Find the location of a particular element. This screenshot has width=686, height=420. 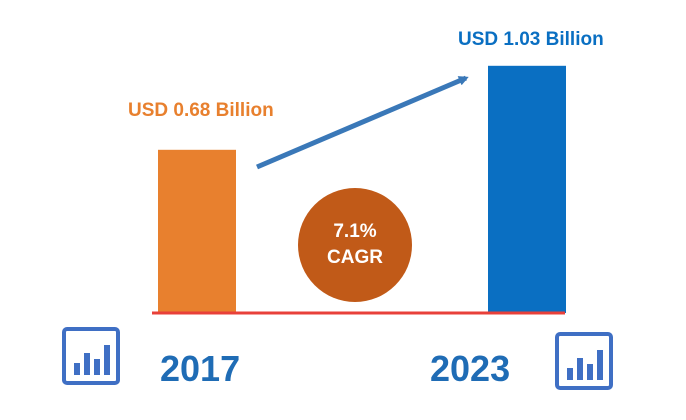

bar-2023 is located at coordinates (527, 189).